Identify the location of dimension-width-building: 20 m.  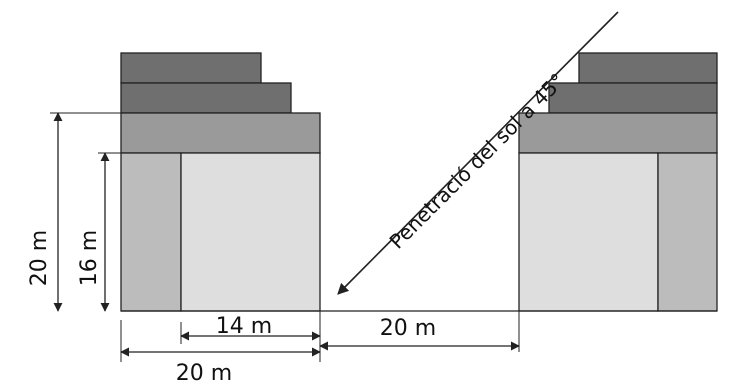
(220, 352).